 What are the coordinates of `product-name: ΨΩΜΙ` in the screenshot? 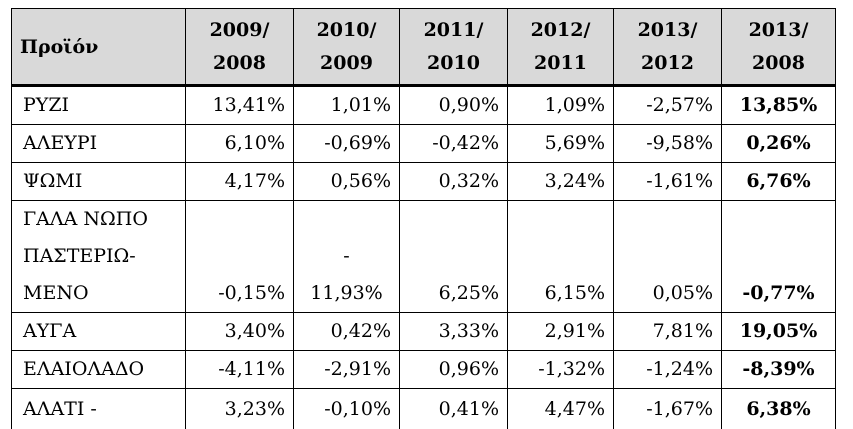 It's located at (99, 182).